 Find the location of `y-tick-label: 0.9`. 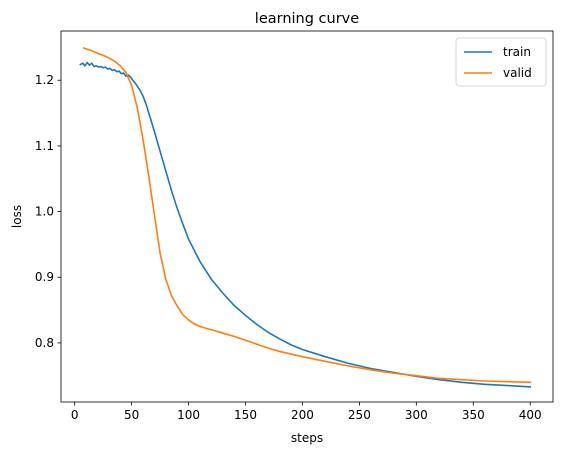

y-tick-label: 0.9 is located at coordinates (44, 277).